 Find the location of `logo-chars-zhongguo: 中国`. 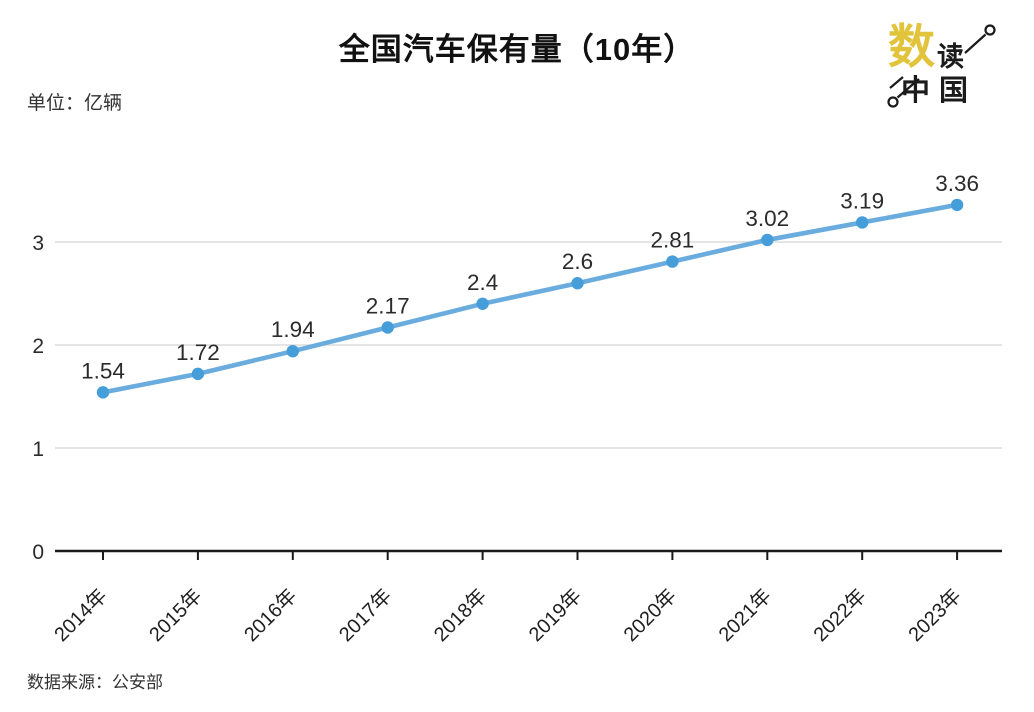

logo-chars-zhongguo: 中国 is located at coordinates (939, 90).